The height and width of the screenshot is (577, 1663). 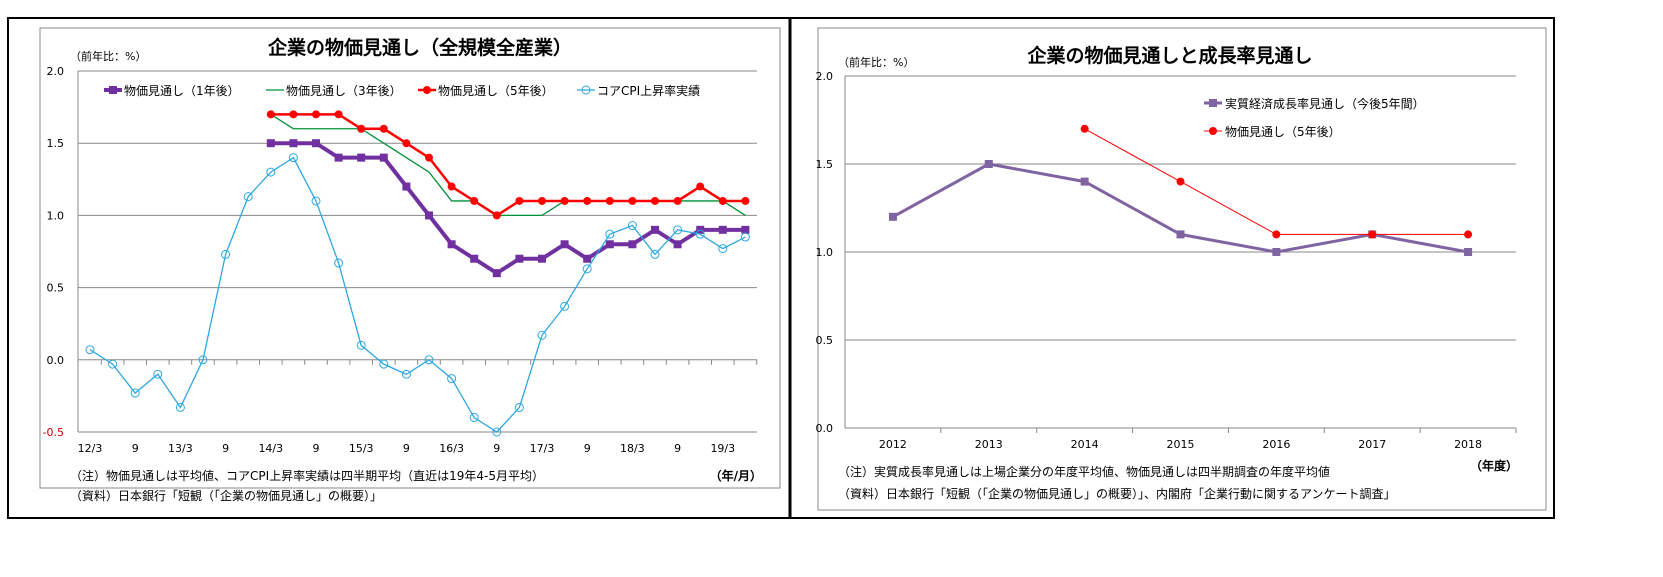 What do you see at coordinates (344, 91) in the screenshot?
I see `legend-label: 物価見通し（3年後）` at bounding box center [344, 91].